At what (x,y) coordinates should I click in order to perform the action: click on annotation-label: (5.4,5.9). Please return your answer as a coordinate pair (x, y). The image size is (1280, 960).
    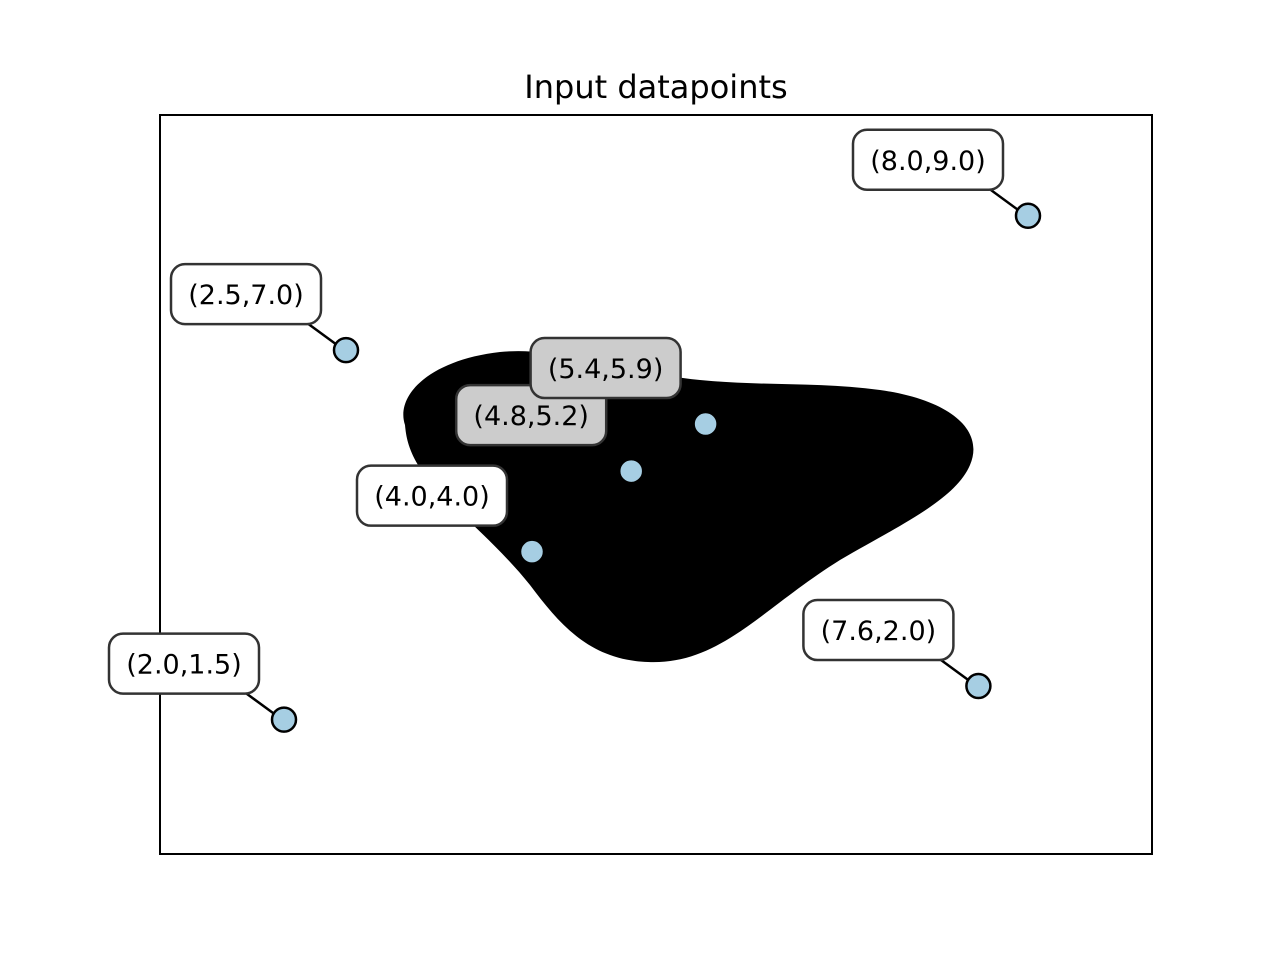
    Looking at the image, I should click on (606, 369).